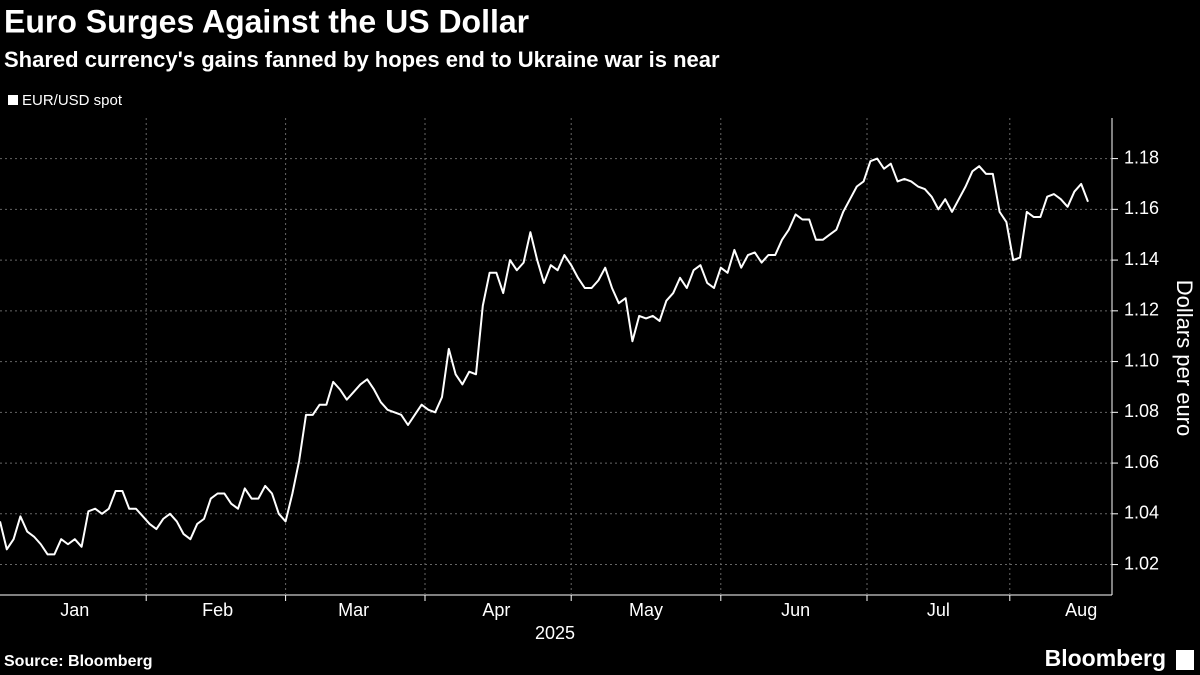 This screenshot has height=675, width=1200. What do you see at coordinates (72, 100) in the screenshot?
I see `legend-label: EUR/USD spot` at bounding box center [72, 100].